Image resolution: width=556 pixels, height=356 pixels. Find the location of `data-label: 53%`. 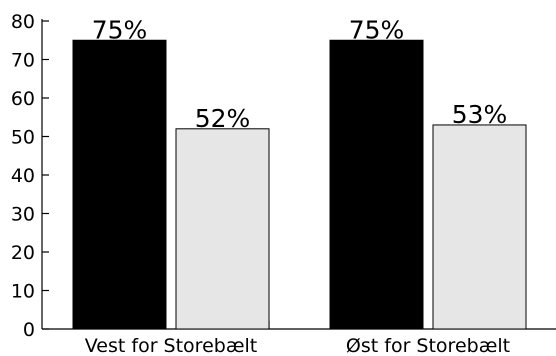

data-label: 53% is located at coordinates (480, 114).